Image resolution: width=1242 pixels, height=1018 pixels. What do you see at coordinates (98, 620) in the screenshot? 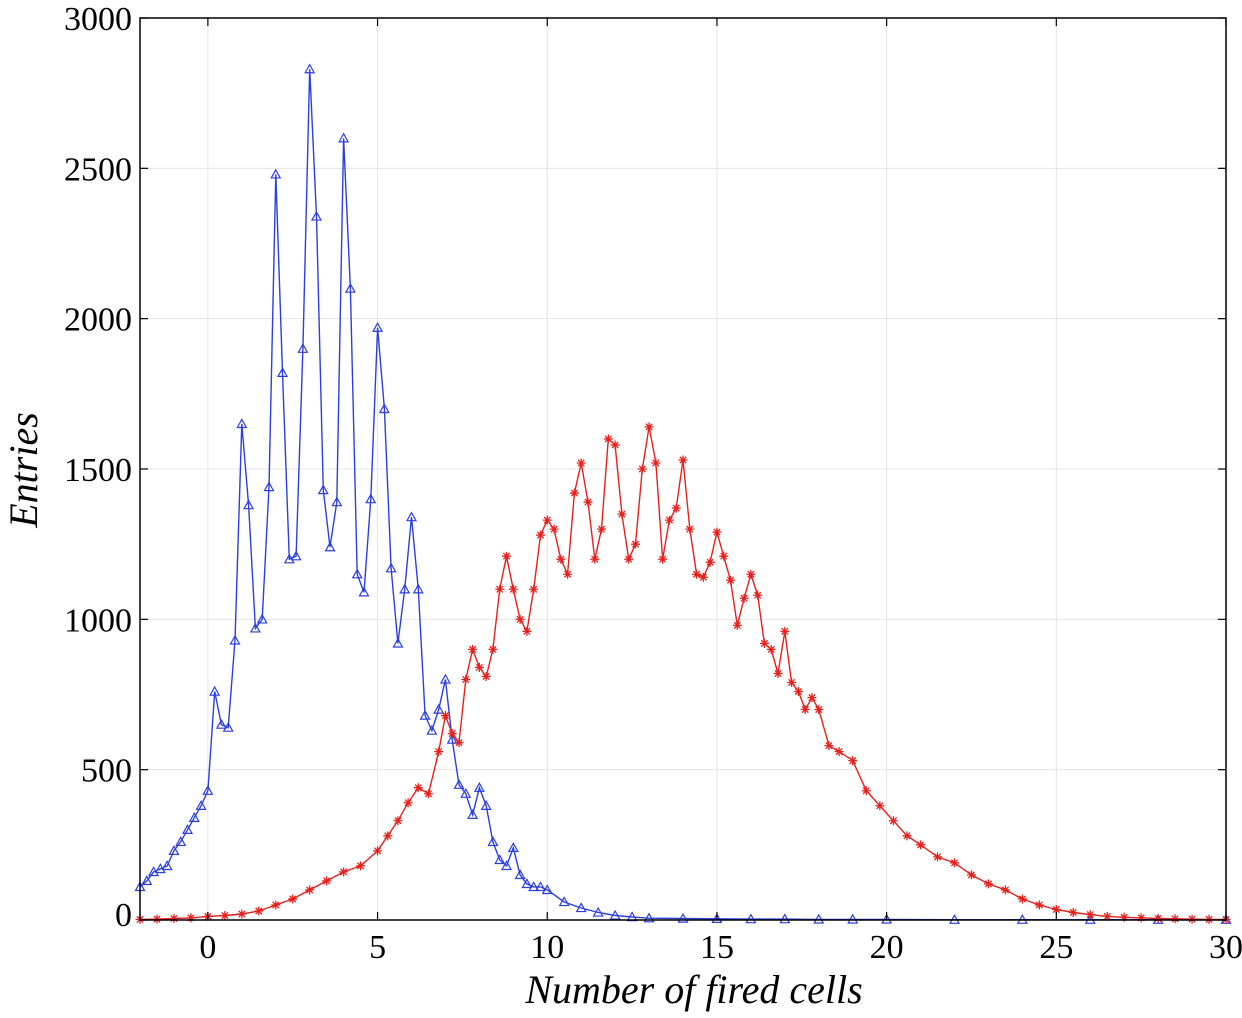
I see `y-tick-label: 1000` at bounding box center [98, 620].